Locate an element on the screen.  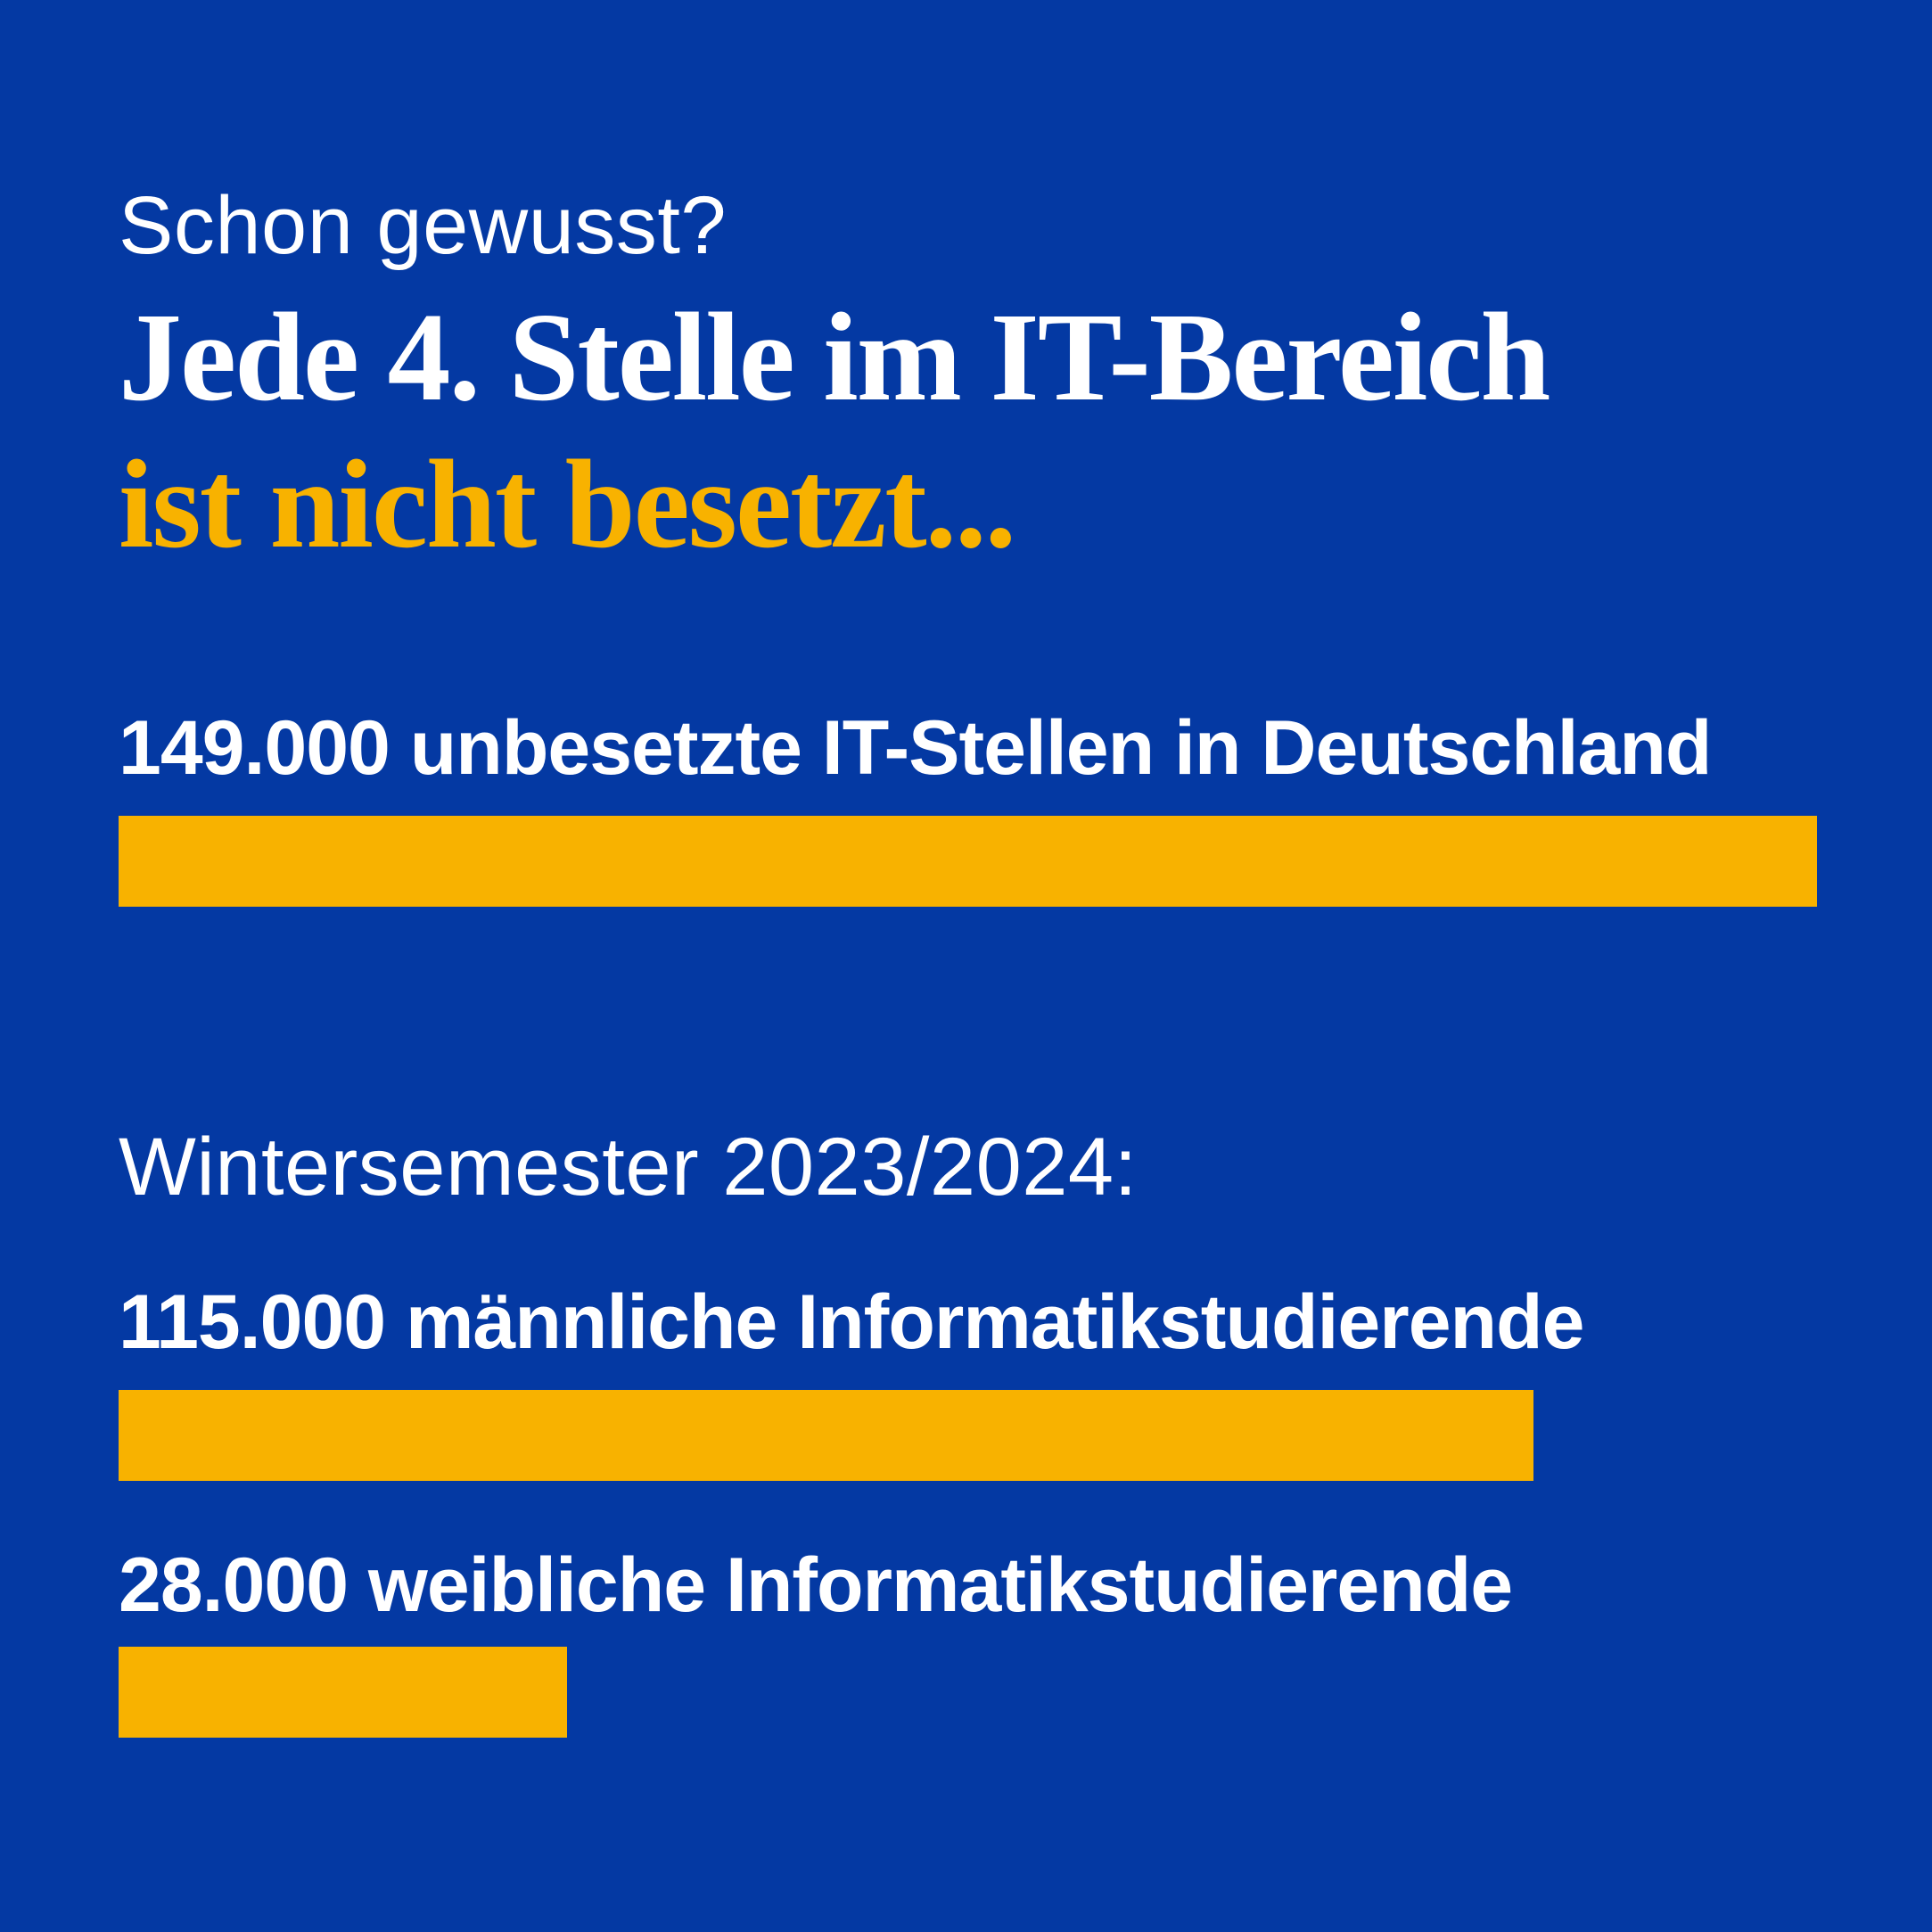
bar-unbesetzte-it-stellen is located at coordinates (968, 861).